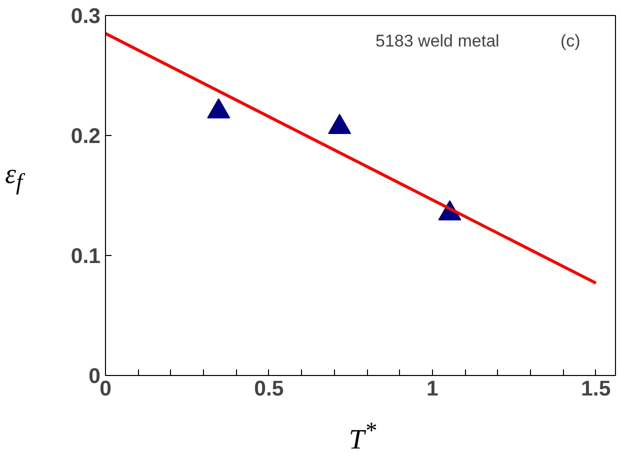 The image size is (620, 463). I want to click on x-tick-label: 0.5, so click(269, 388).